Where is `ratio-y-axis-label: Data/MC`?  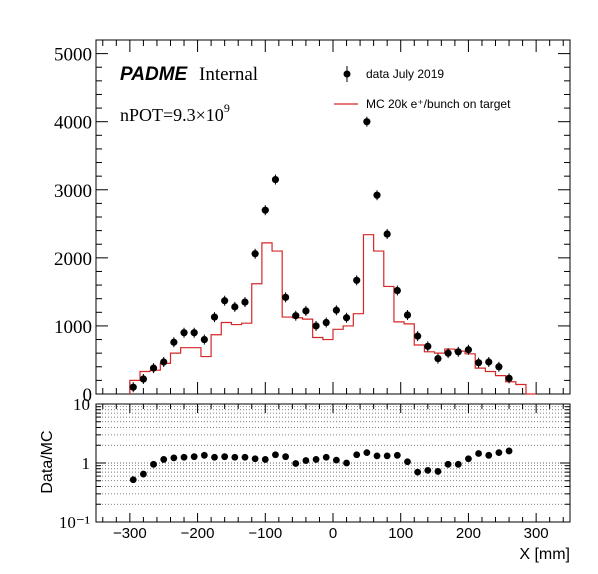 ratio-y-axis-label: Data/MC is located at coordinates (47, 461).